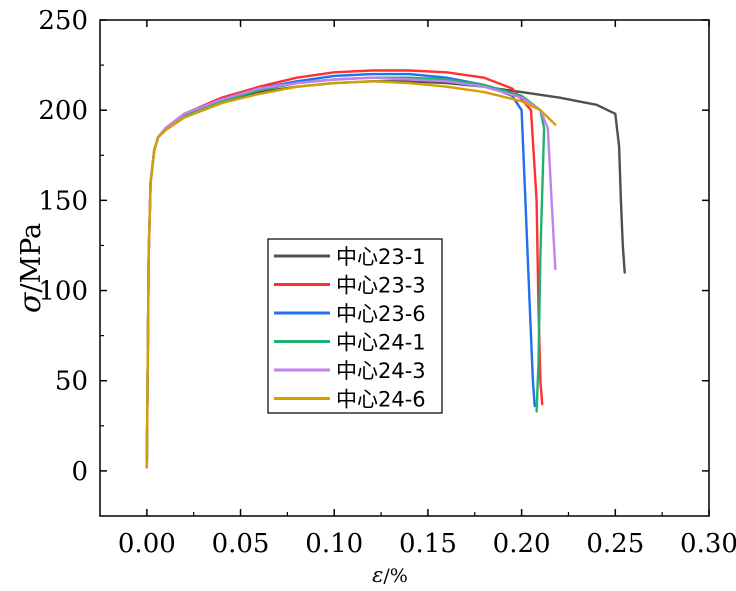 The height and width of the screenshot is (591, 736). What do you see at coordinates (30, 302) in the screenshot?
I see `y-axis-symbol: σ` at bounding box center [30, 302].